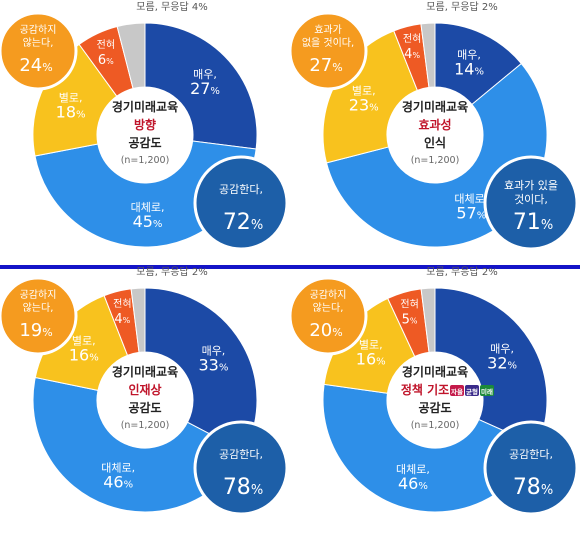 This screenshot has height=533, width=580. I want to click on policy-tag-label: 미래, so click(487, 391).